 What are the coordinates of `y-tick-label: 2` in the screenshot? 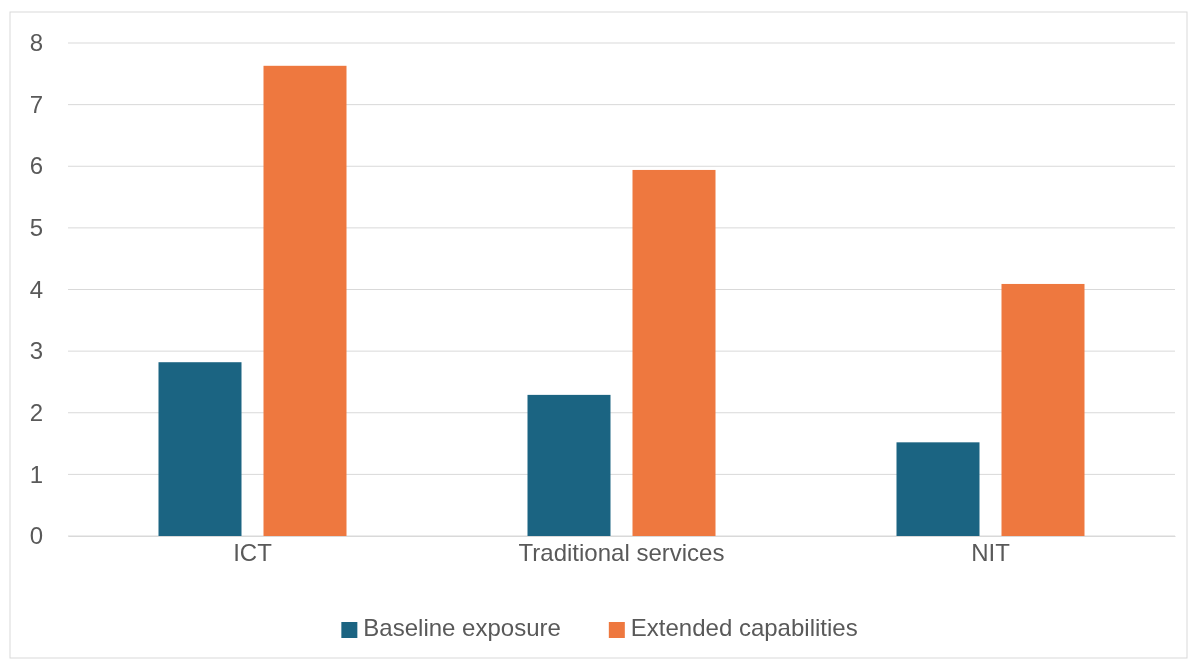 It's located at (36, 412).